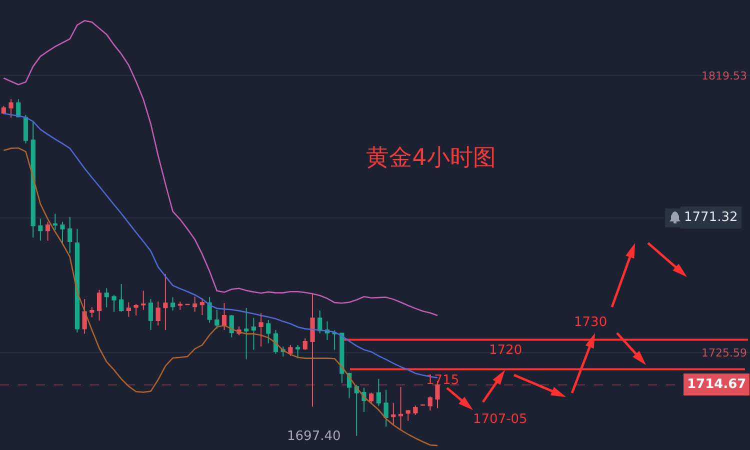 The image size is (750, 450). I want to click on ref-line-label: 1720, so click(505, 350).